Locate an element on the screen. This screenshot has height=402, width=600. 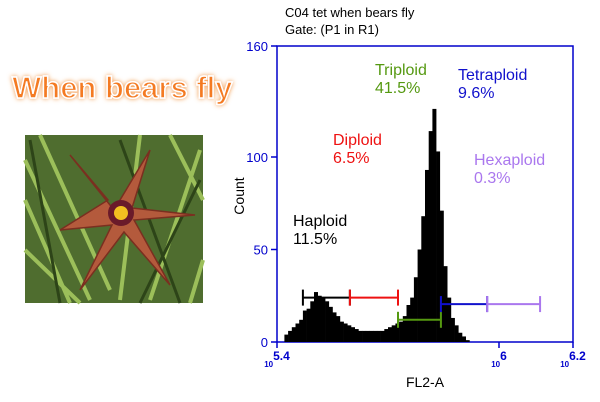
gate-name: Tetraploid is located at coordinates (492, 75).